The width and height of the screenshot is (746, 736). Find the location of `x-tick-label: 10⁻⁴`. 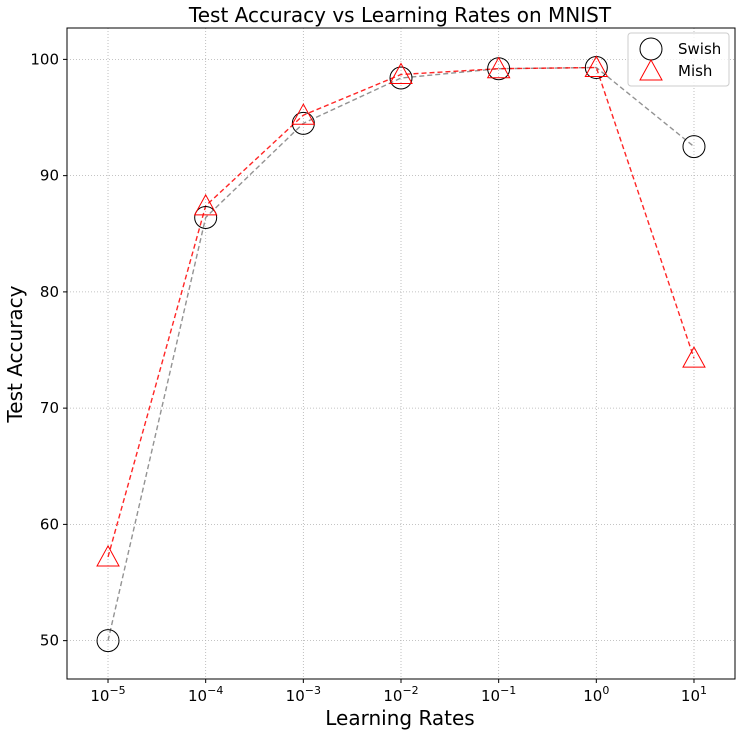

x-tick-label: 10⁻⁴ is located at coordinates (205, 694).